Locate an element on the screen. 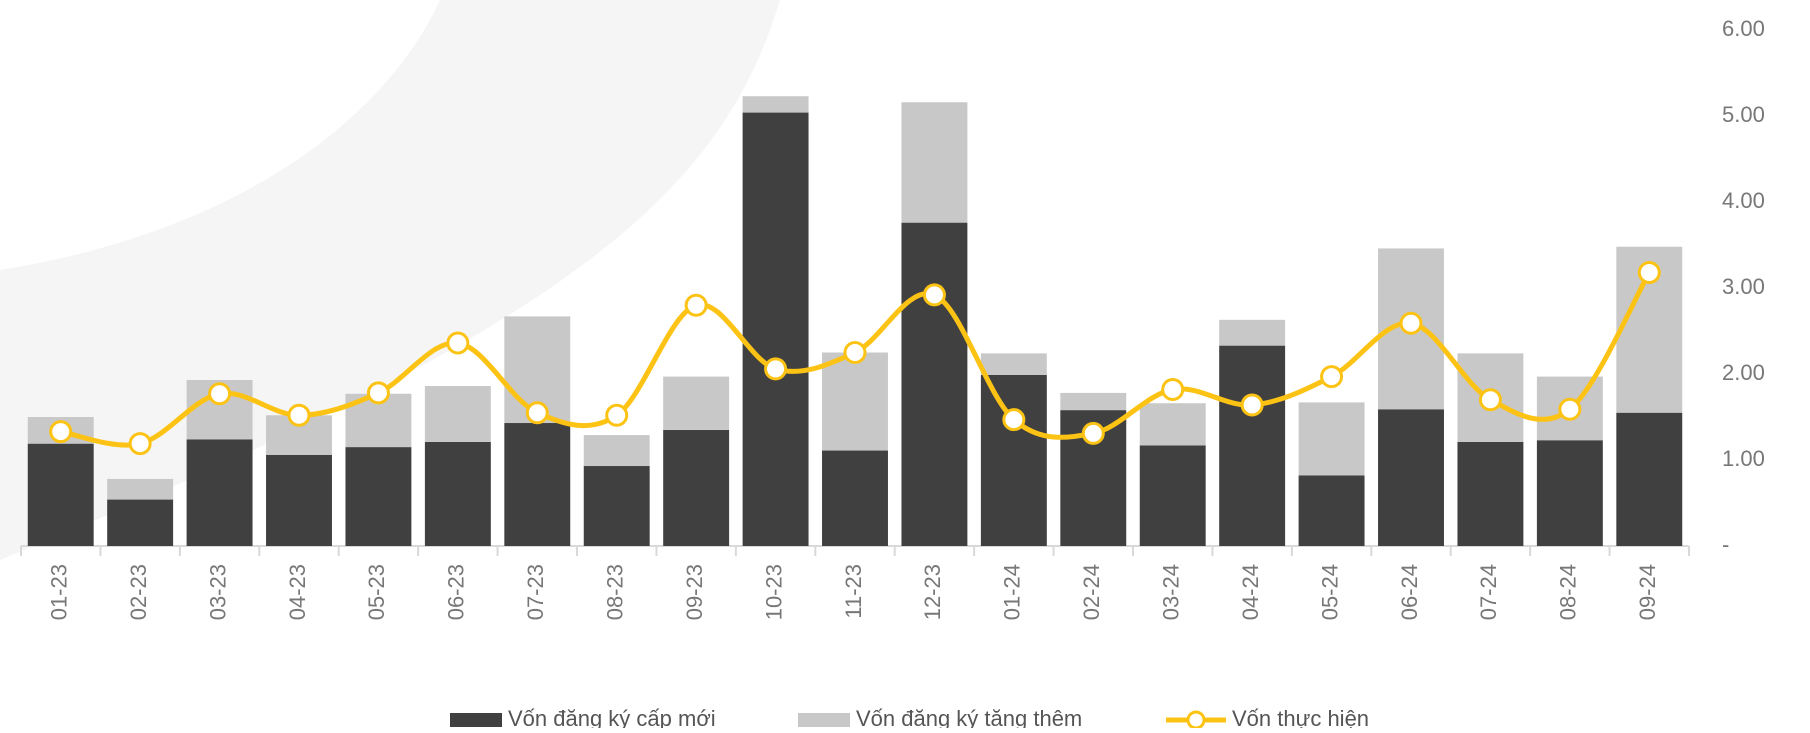  x-tick-label: 11-23 is located at coordinates (853, 591).